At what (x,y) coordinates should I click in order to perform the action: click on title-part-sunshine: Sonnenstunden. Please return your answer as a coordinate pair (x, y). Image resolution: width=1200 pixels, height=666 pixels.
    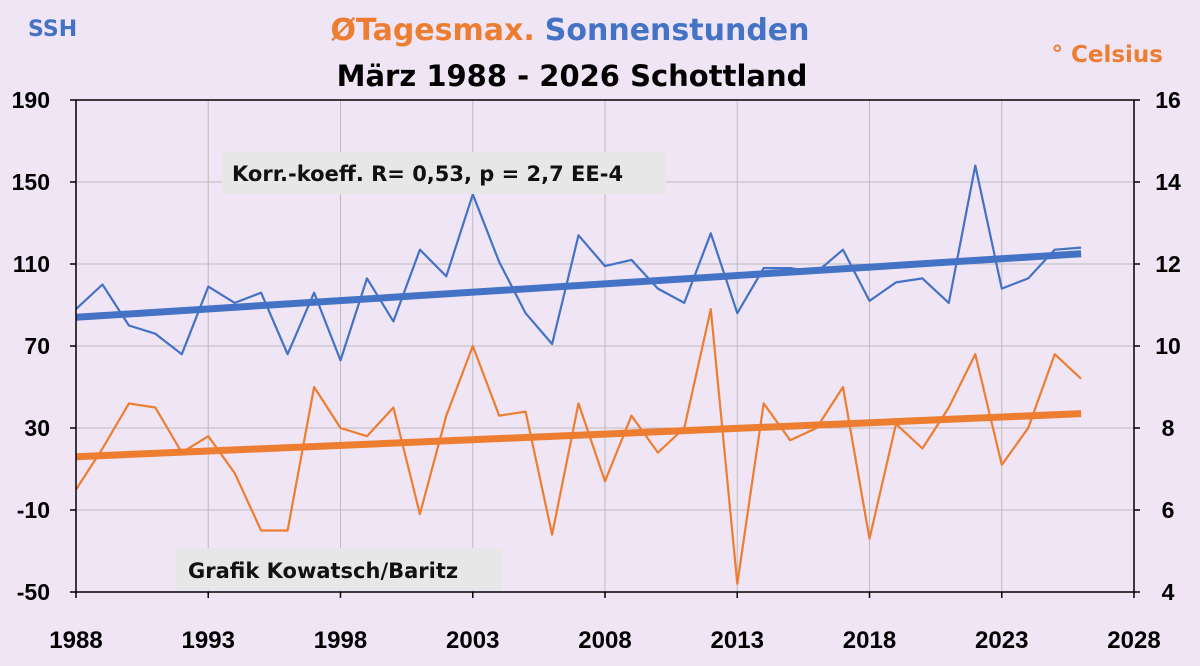
    Looking at the image, I should click on (677, 30).